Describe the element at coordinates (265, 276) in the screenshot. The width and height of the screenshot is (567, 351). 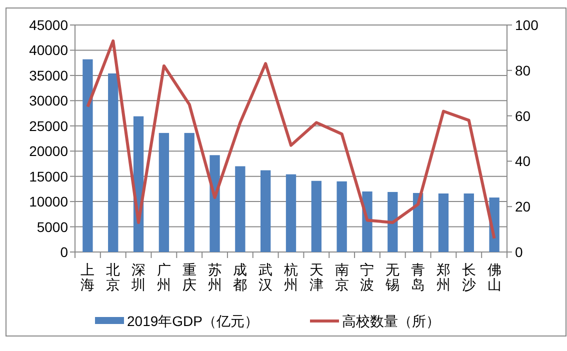
I see `x-tick-label: 武汉` at that location.